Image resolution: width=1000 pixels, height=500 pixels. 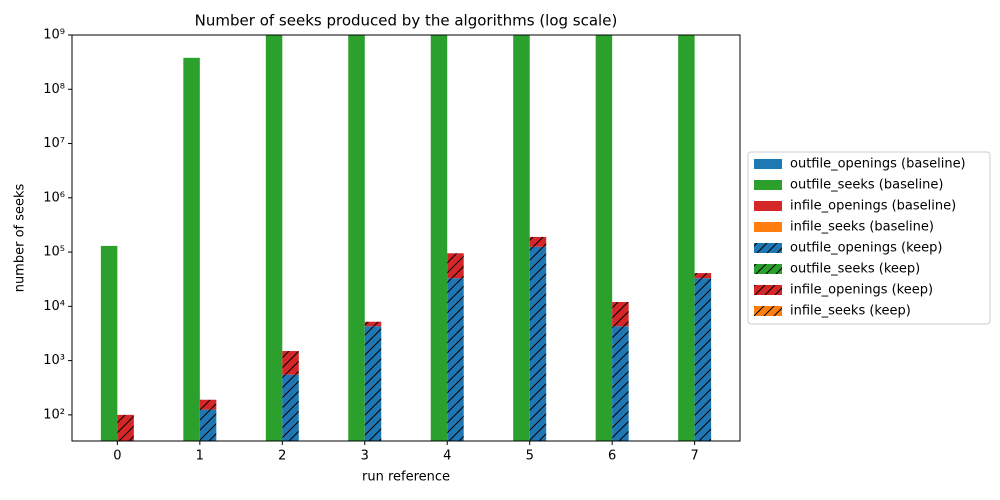 I want to click on y-tick-label: 10³, so click(x=54, y=360).